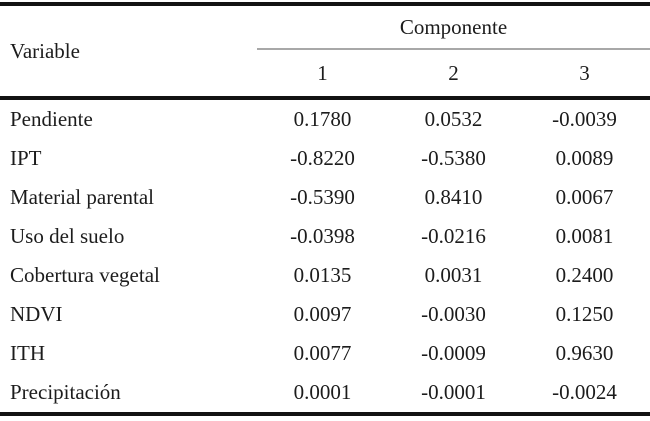 The image size is (650, 421). I want to click on table-row: ITH 0.0077 -0.0009 0.9630, so click(325, 353).